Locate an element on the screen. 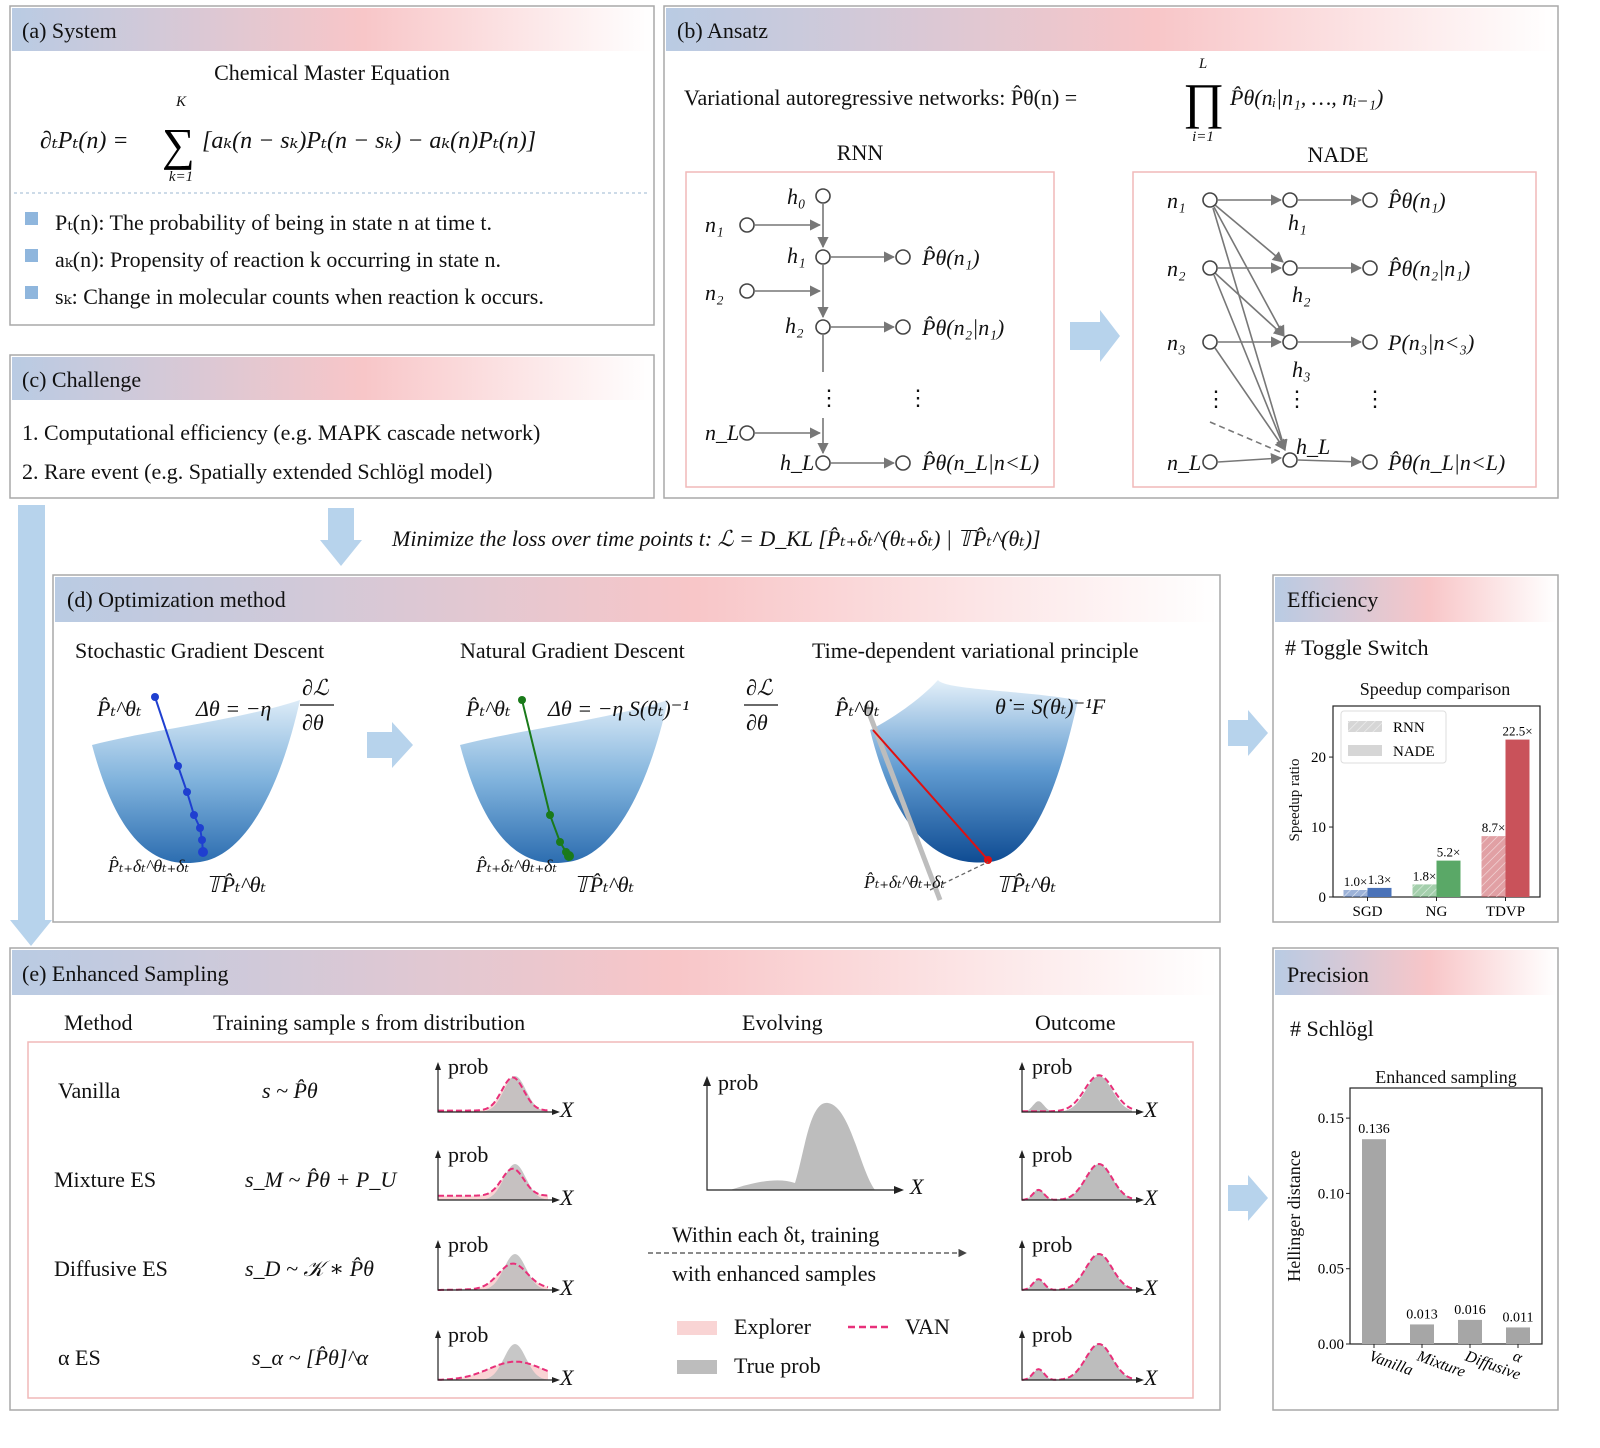 This screenshot has height=1448, width=1600. y-tick-label: 0.15 is located at coordinates (1331, 1119).